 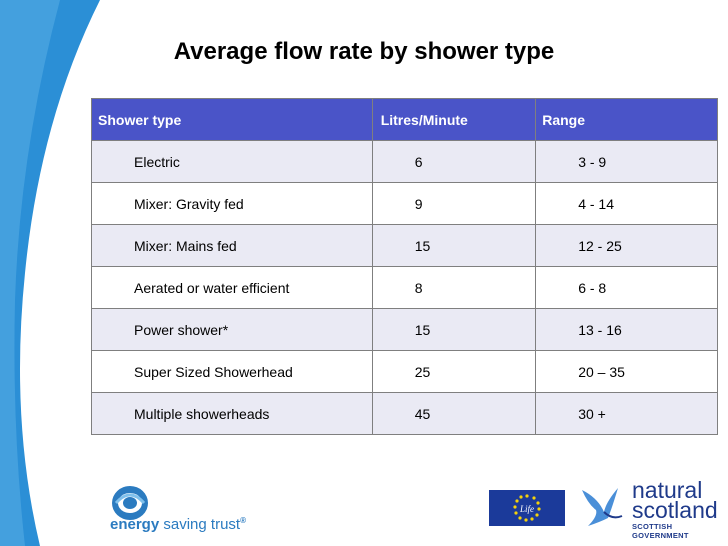 I want to click on eu-life-logo: Life, so click(x=527, y=508).